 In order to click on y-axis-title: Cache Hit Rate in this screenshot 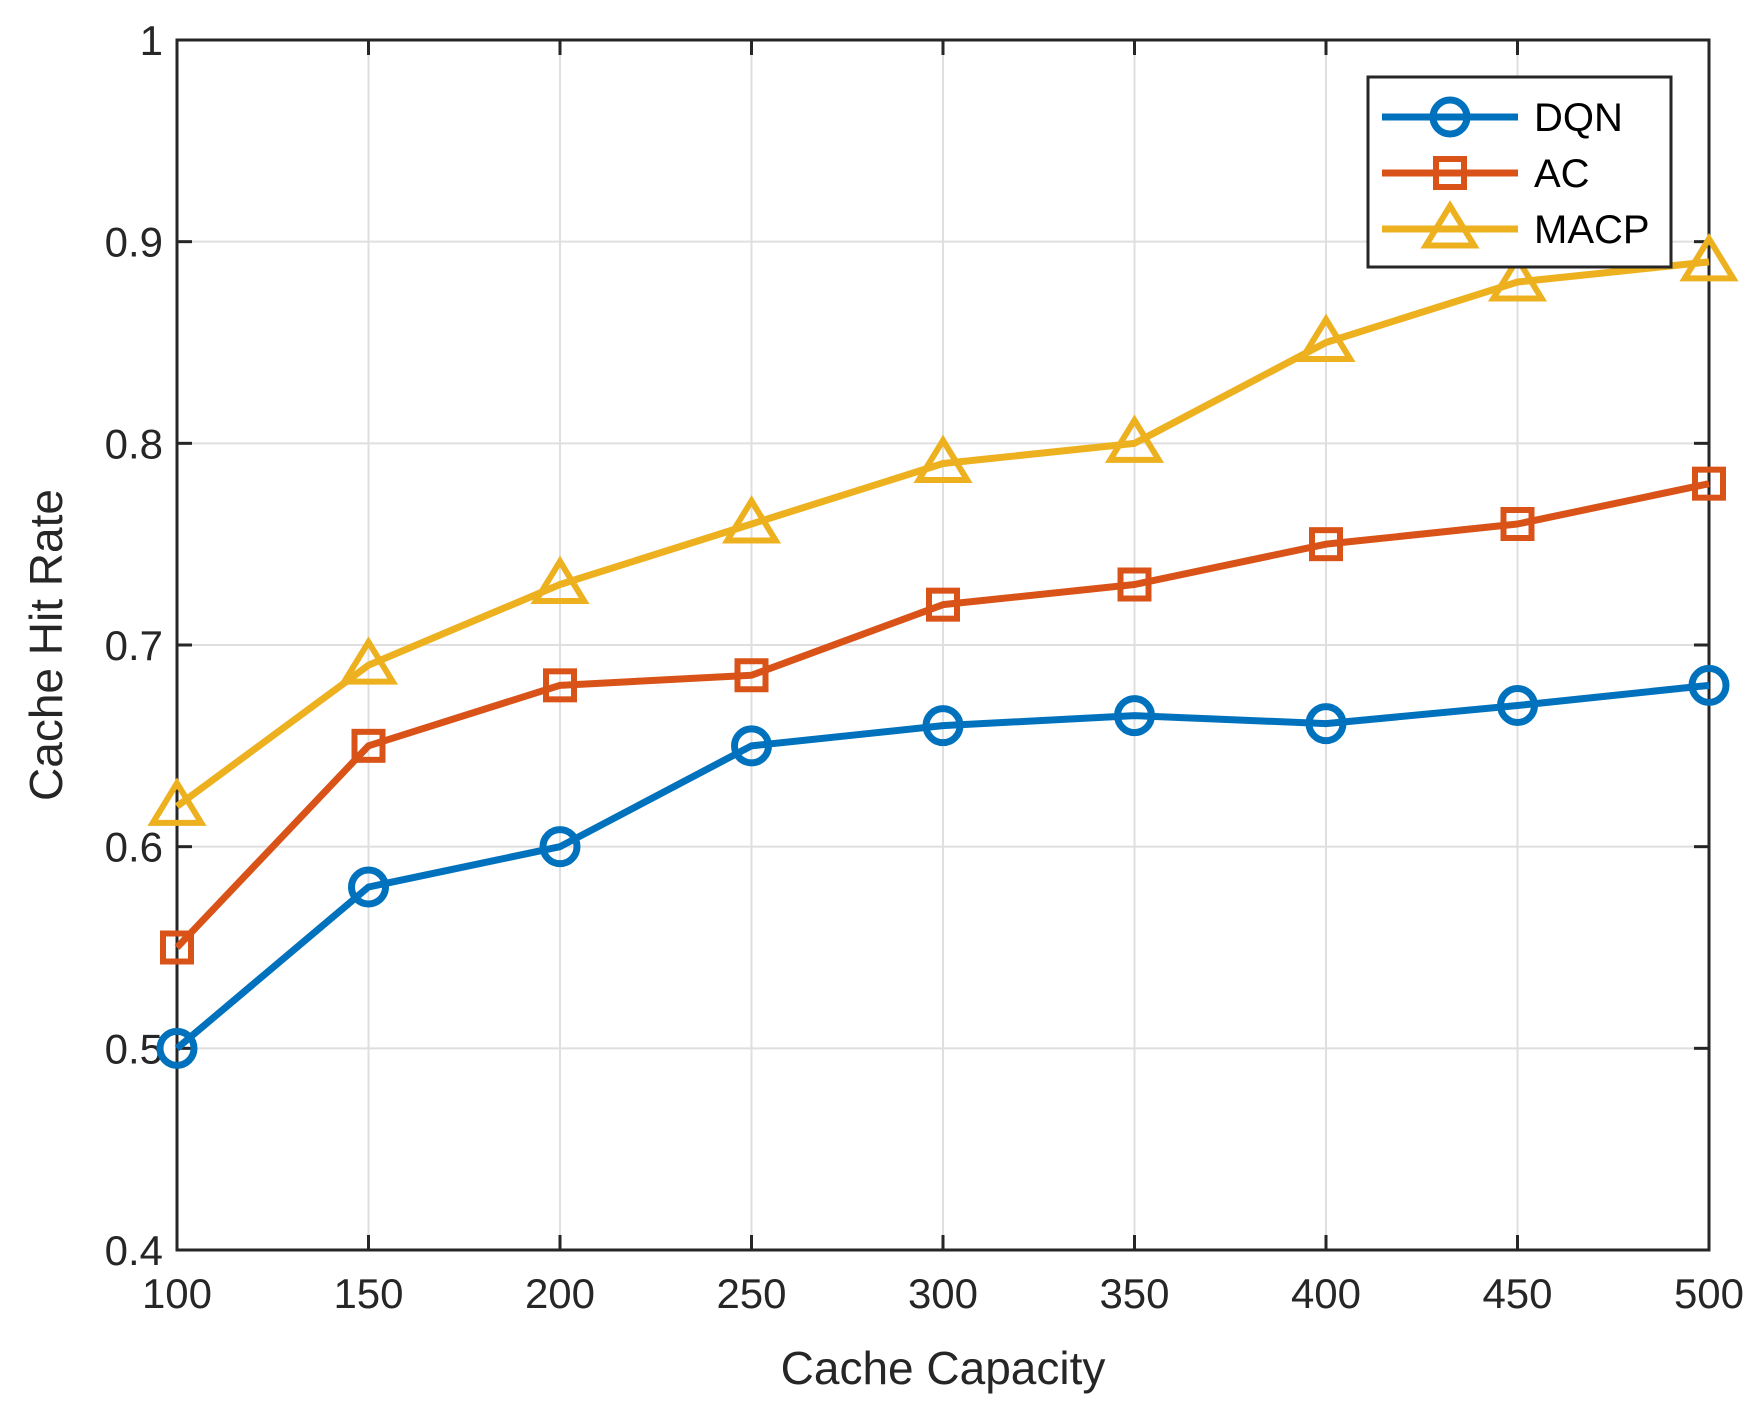, I will do `click(46, 645)`.